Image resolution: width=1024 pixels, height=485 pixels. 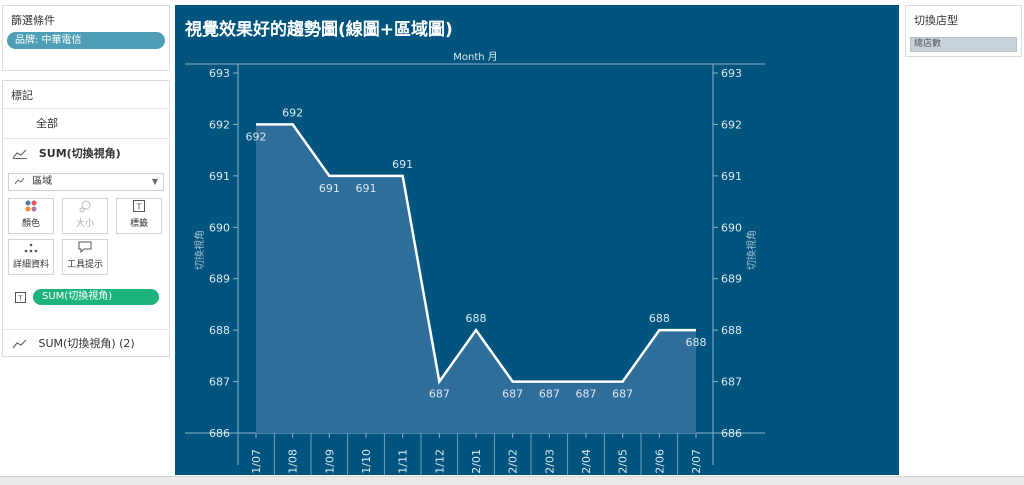 I want to click on marks-sum2-label: SUM(切換視角) (2), so click(x=86, y=343).